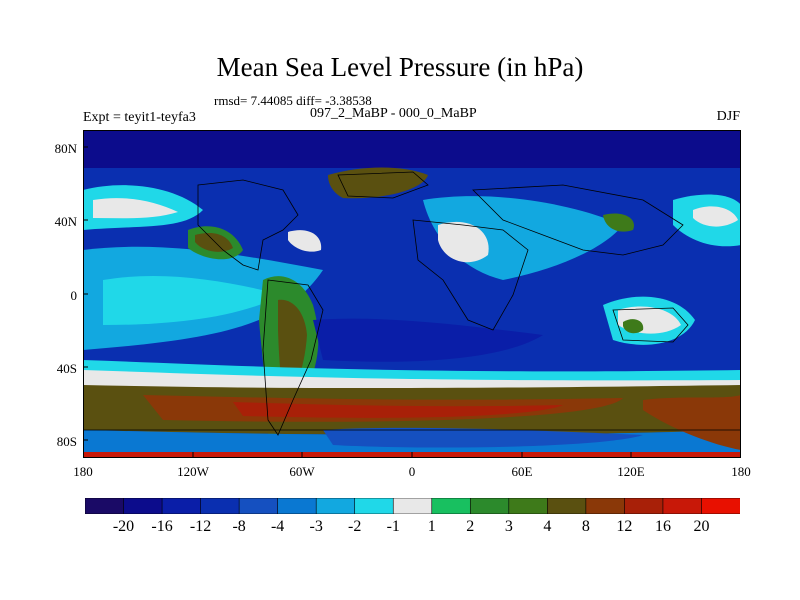  What do you see at coordinates (162, 526) in the screenshot?
I see `colorbar-label: -16` at bounding box center [162, 526].